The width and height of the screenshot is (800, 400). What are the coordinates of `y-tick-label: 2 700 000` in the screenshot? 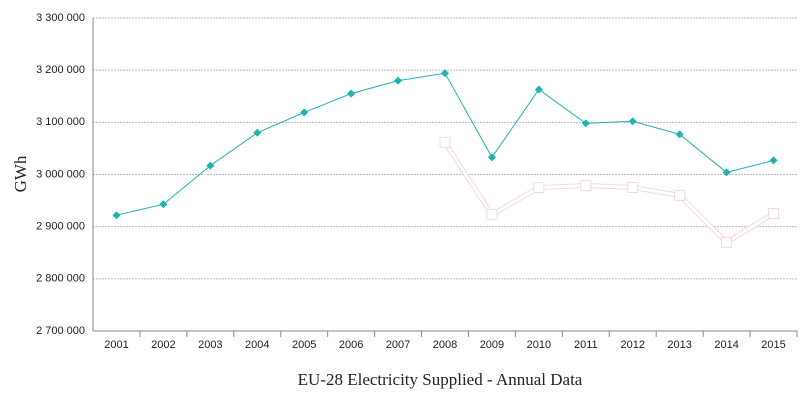 It's located at (60, 331).